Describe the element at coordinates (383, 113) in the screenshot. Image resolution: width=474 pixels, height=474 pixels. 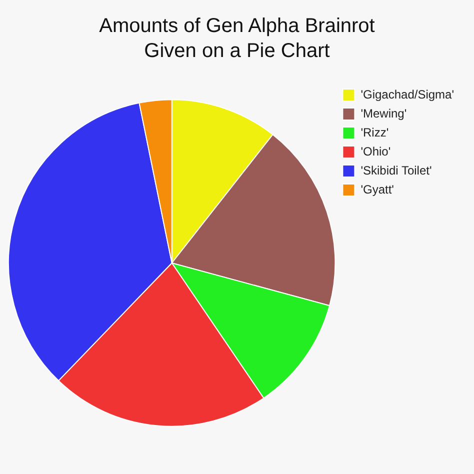
I see `legend-label: 'Mewing'` at that location.